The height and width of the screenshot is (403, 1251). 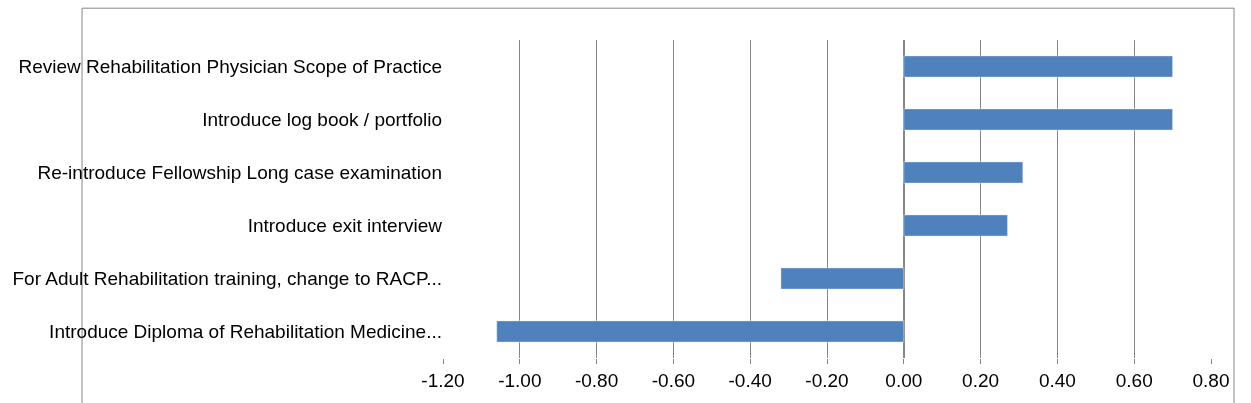 I want to click on x-tick-label: -0.20, so click(x=827, y=380).